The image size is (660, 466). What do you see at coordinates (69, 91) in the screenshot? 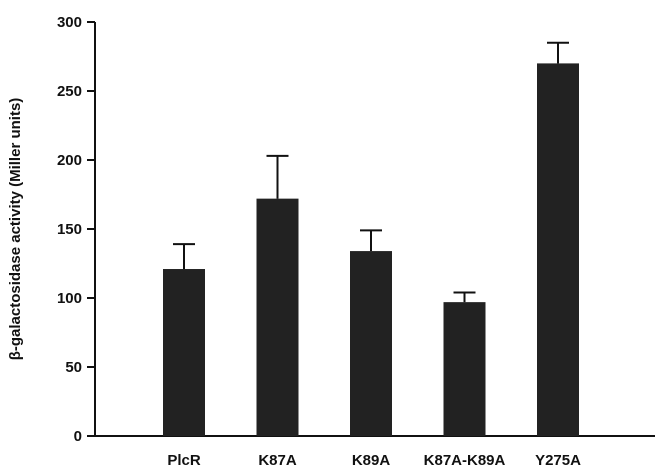
I see `y-tick-label: 250` at bounding box center [69, 91].